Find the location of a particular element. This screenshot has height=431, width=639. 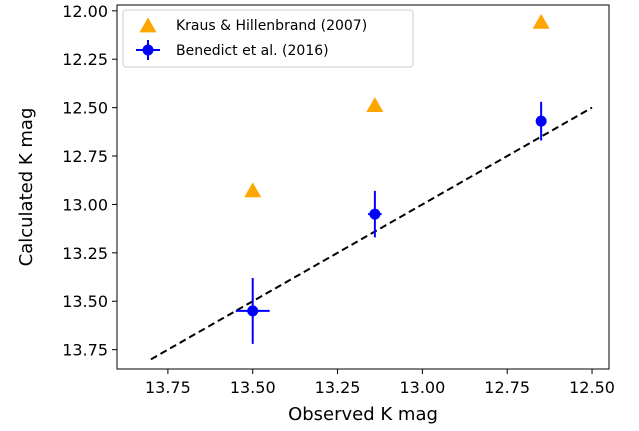

y-tick-label: 12.50 is located at coordinates (85, 108).